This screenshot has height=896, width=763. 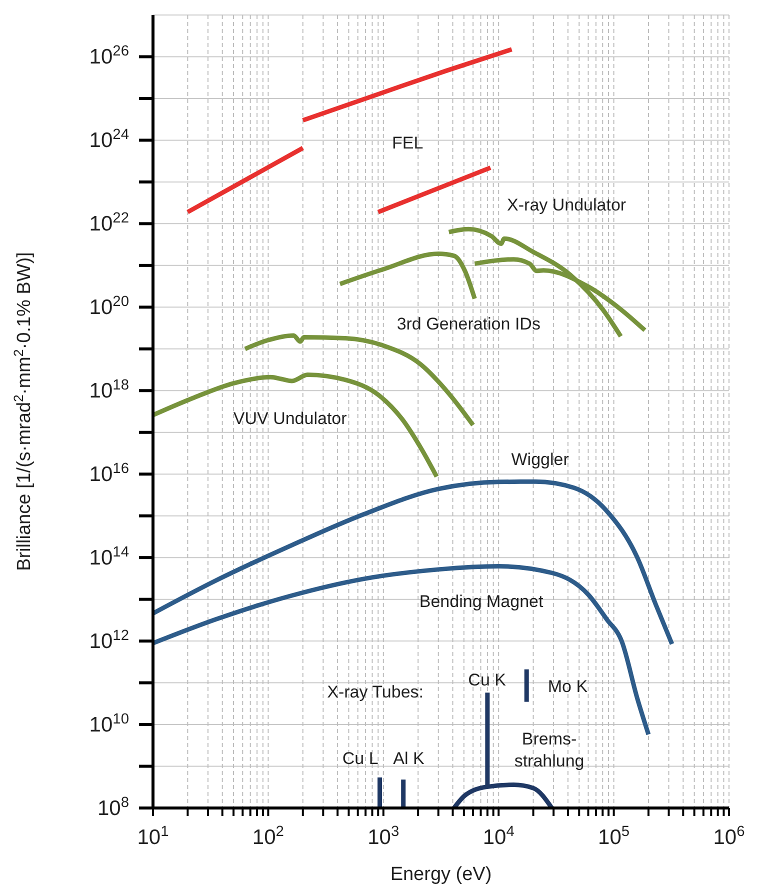 What do you see at coordinates (549, 749) in the screenshot?
I see `annotation: Brems- strahlung` at bounding box center [549, 749].